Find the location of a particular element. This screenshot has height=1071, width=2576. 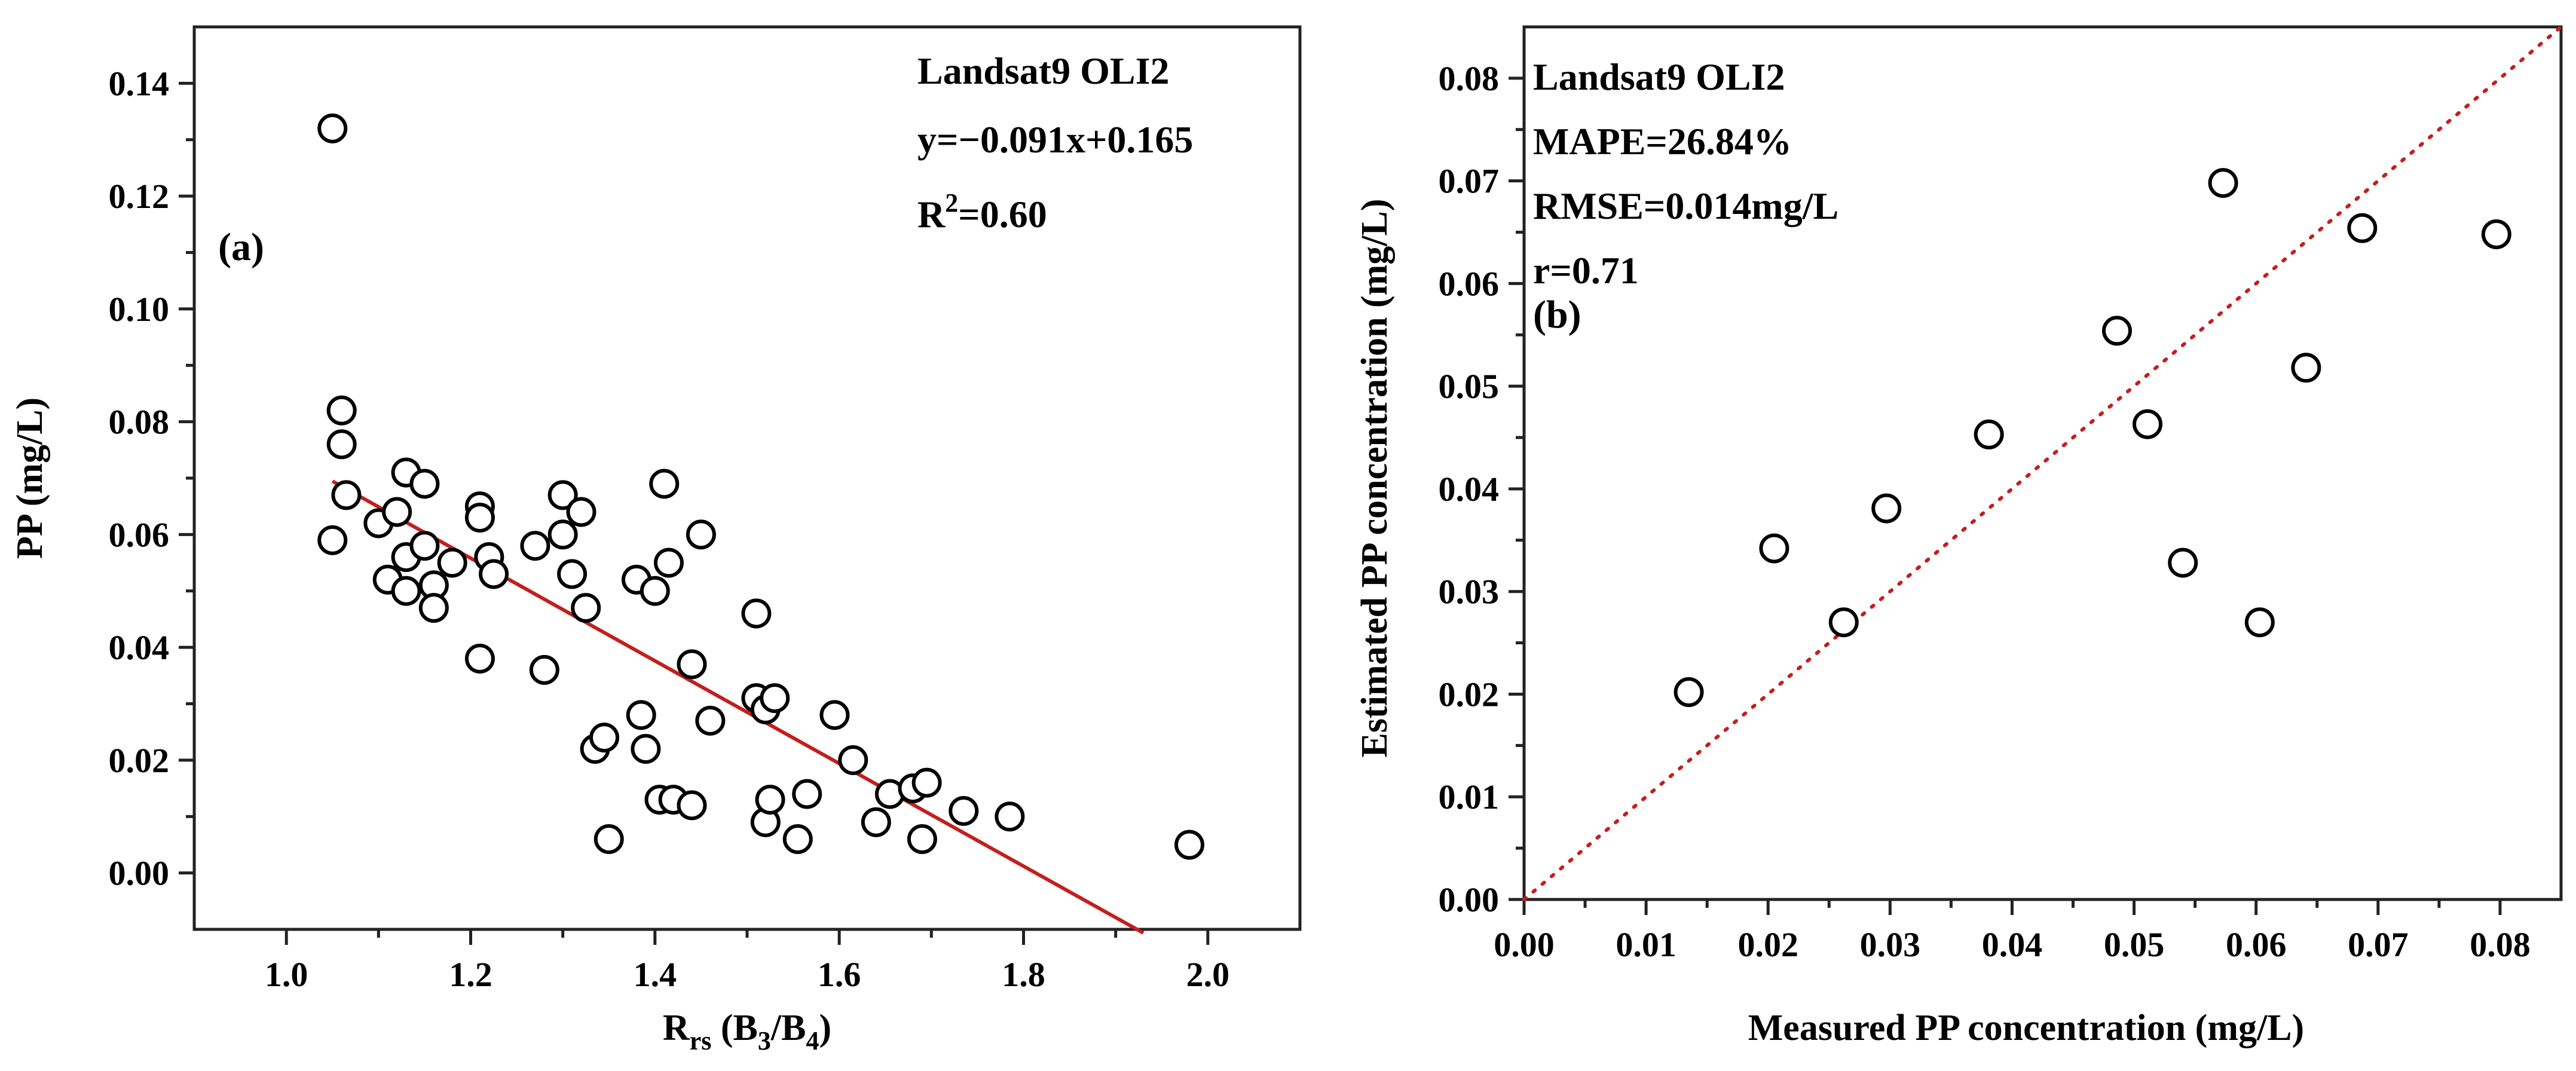

x-tick-label: 1.0 is located at coordinates (286, 975).